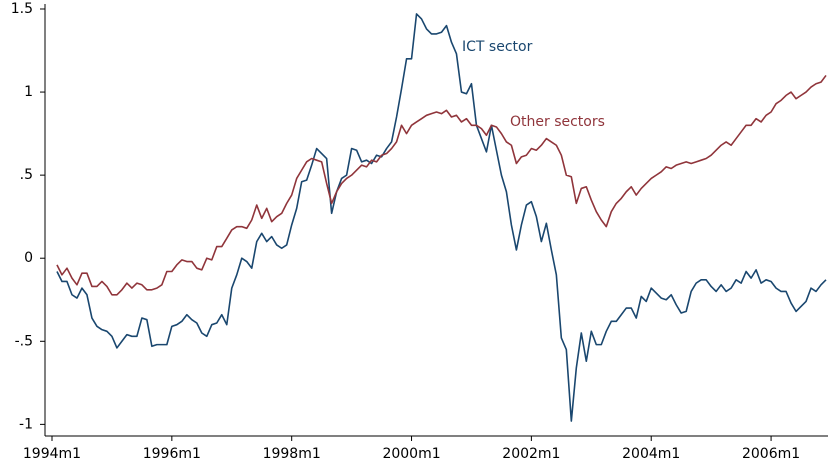 The height and width of the screenshot is (463, 832). I want to click on x-tick-label: 1994m1, so click(52, 454).